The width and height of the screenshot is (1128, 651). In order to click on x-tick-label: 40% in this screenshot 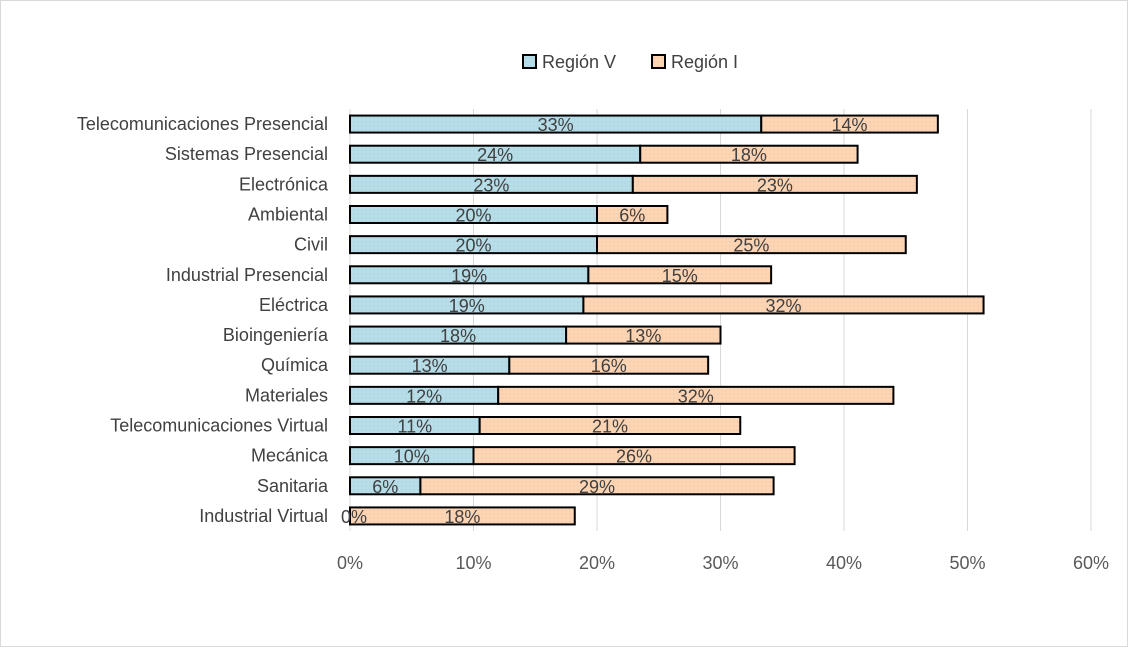, I will do `click(844, 563)`.